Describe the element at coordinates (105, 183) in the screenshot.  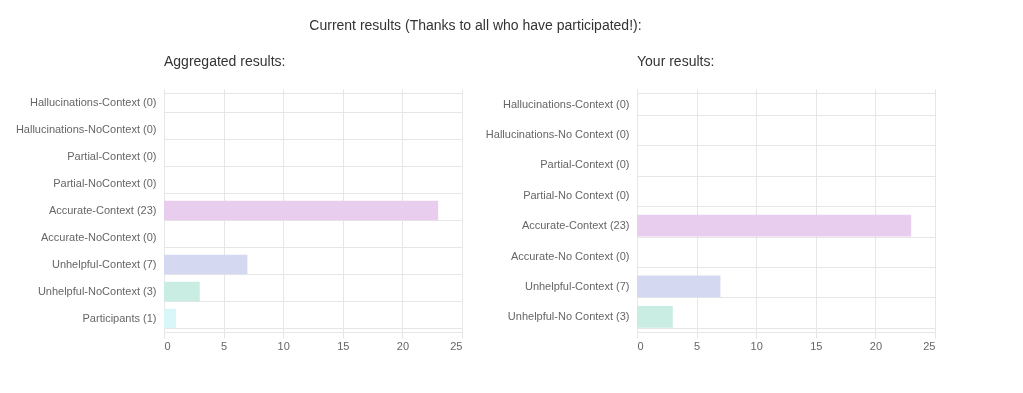
I see `y-tick-label: Partial-NoContext (0)` at that location.